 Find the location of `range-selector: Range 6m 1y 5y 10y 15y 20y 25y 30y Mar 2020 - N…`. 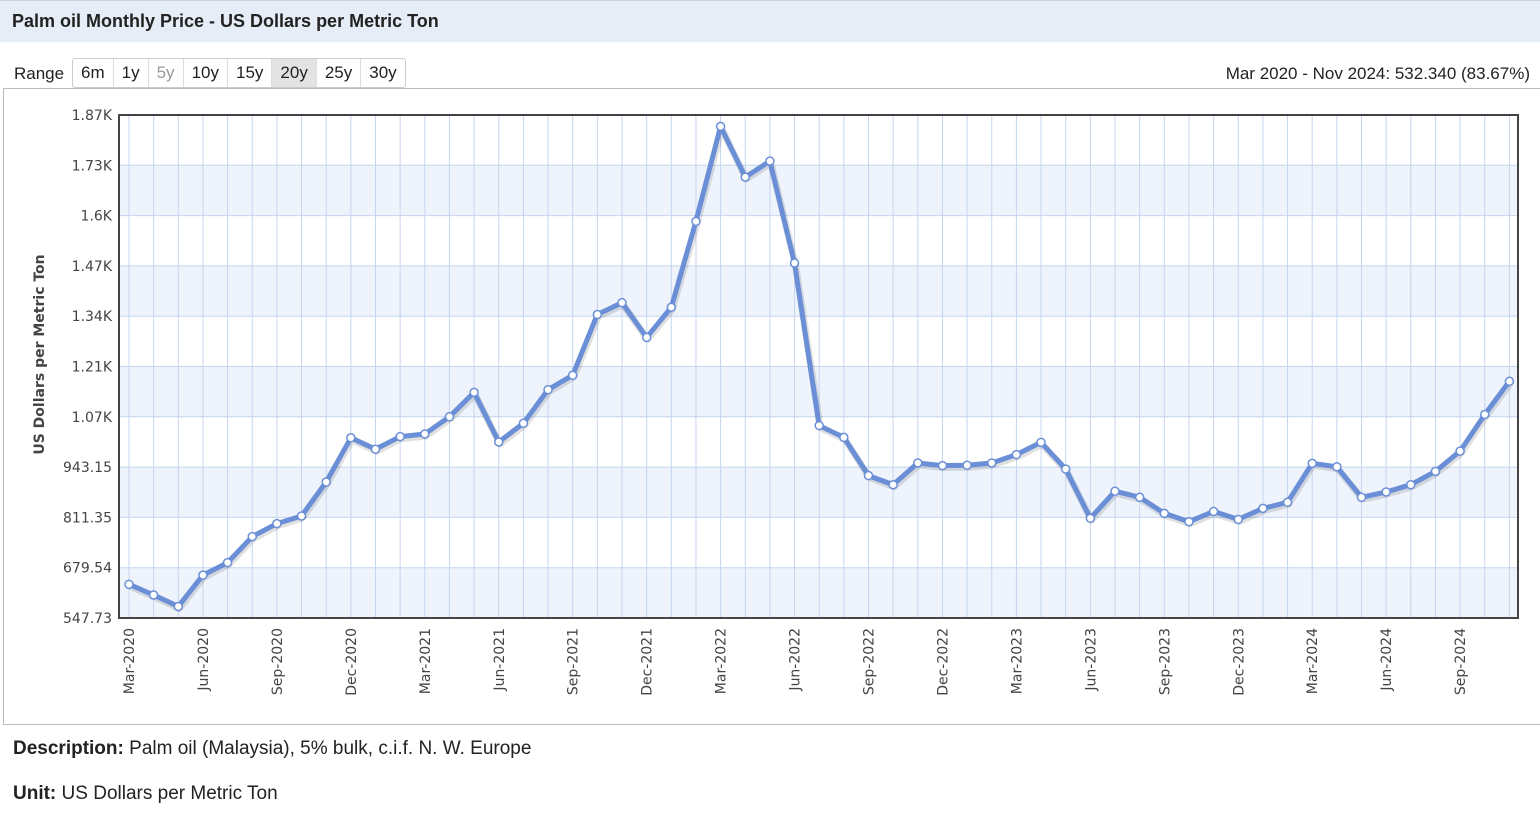

range-selector: Range 6m 1y 5y 10y 15y 20y 25y 30y Mar 2020 - N… is located at coordinates (770, 72).